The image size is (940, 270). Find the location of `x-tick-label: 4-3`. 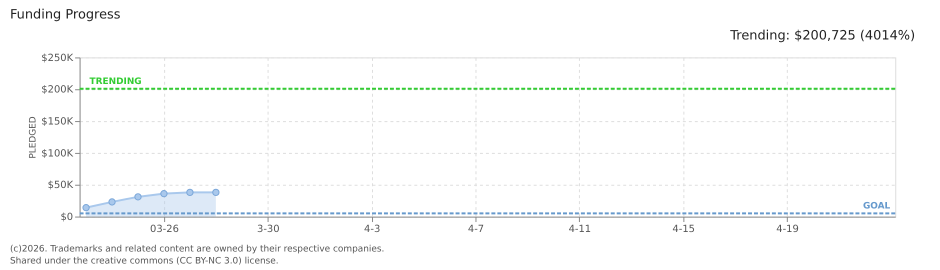

x-tick-label: 4-3 is located at coordinates (372, 229).